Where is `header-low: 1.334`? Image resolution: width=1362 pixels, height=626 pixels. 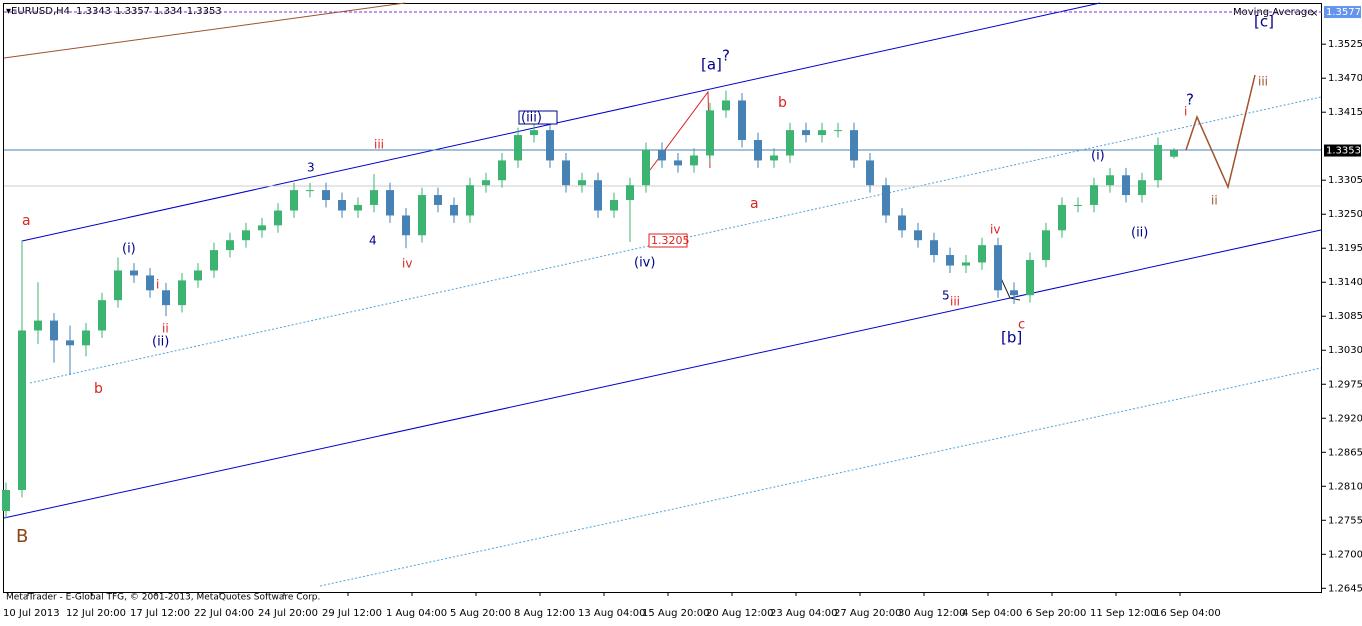
header-low: 1.334 is located at coordinates (168, 11).